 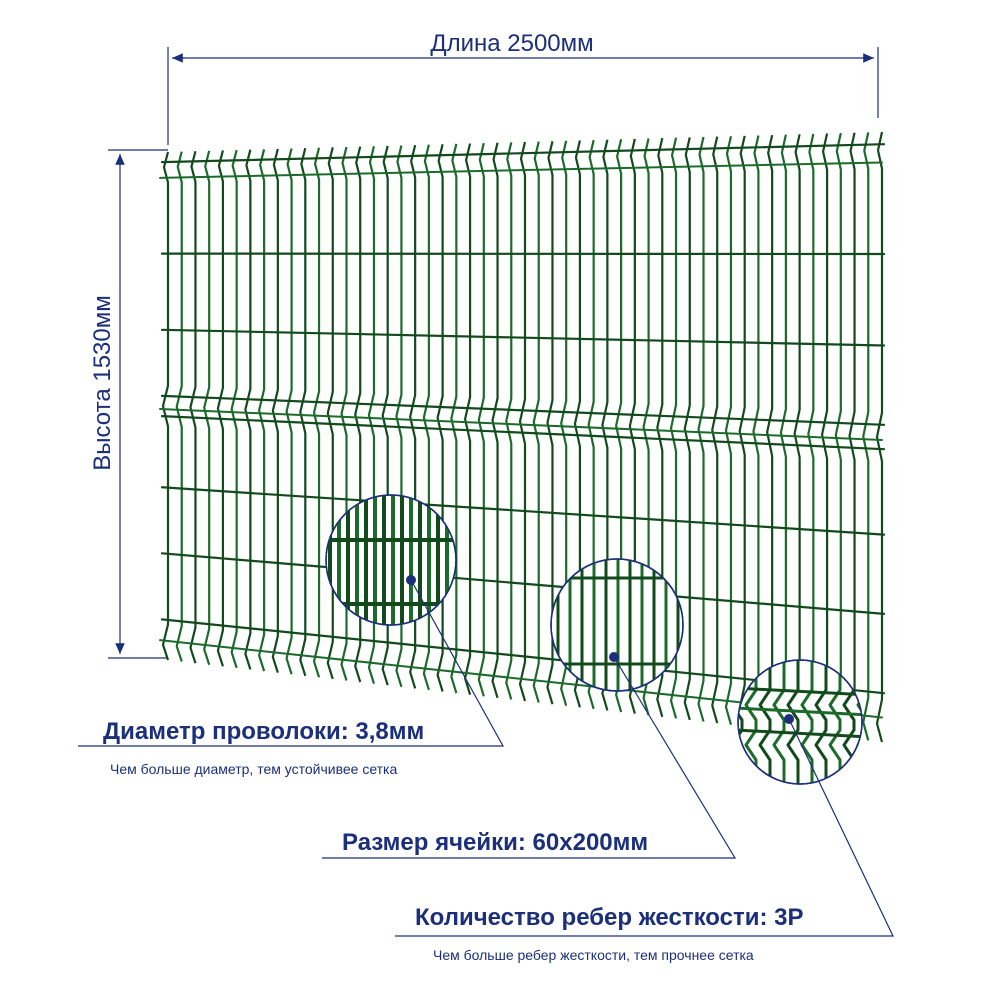 What do you see at coordinates (609, 917) in the screenshot?
I see `ribs-count-label: Количество ребер жесткости: 3Р` at bounding box center [609, 917].